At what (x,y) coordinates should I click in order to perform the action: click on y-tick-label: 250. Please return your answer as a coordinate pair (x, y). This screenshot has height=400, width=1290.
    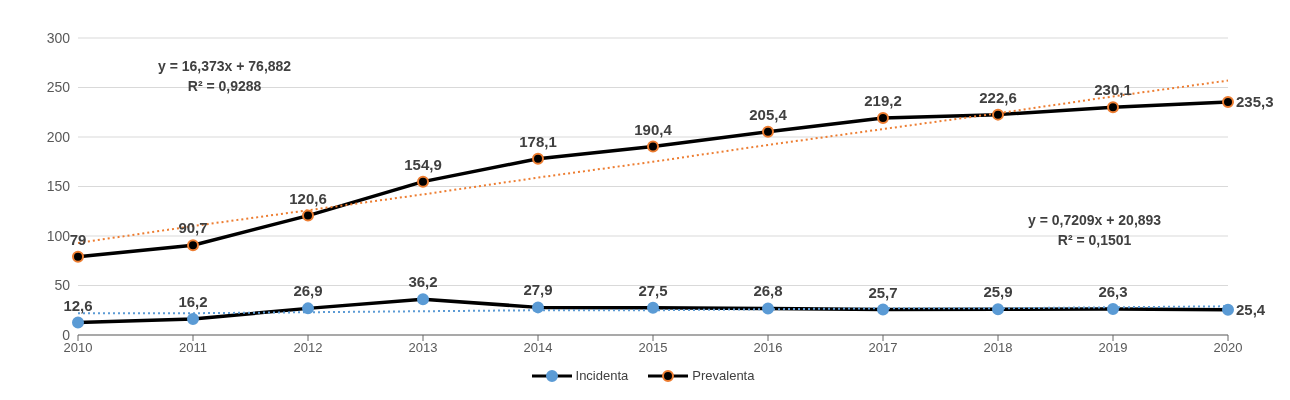
    Looking at the image, I should click on (58, 87).